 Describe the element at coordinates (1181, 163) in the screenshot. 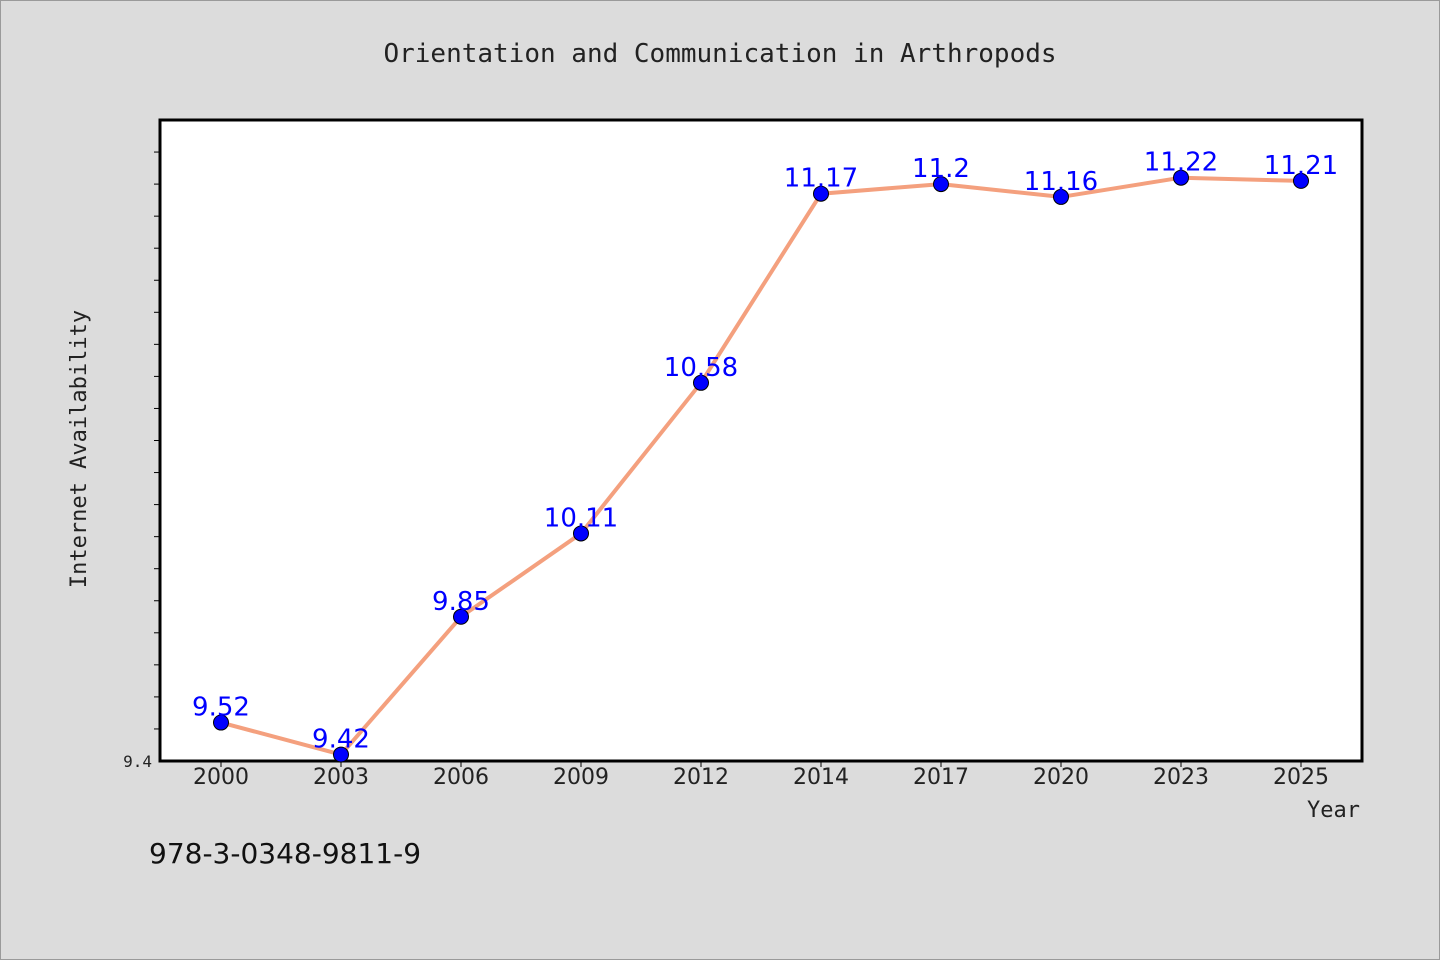

I see `data-label: 11.22` at that location.